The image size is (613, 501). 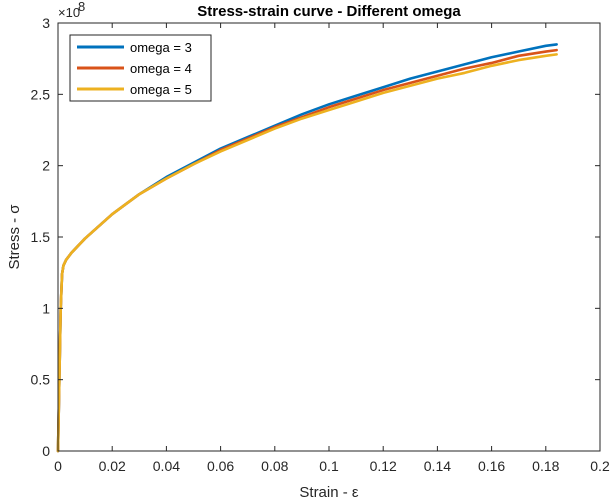 What do you see at coordinates (329, 466) in the screenshot?
I see `x-tick-label: 0.1` at bounding box center [329, 466].